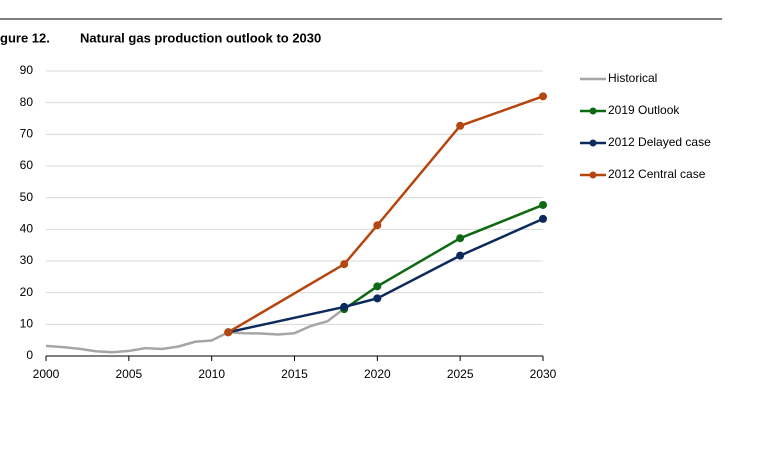 The height and width of the screenshot is (449, 768). I want to click on y-tick-label: 70, so click(27, 134).